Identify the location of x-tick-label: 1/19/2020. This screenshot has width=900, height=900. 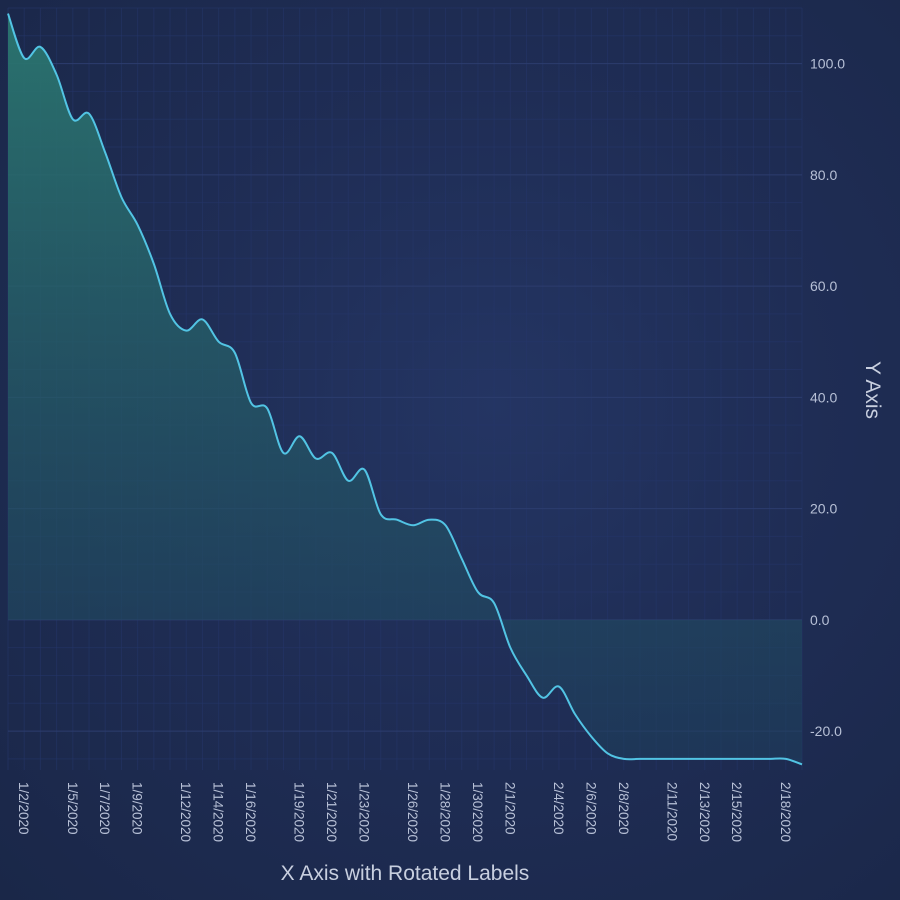
(299, 812).